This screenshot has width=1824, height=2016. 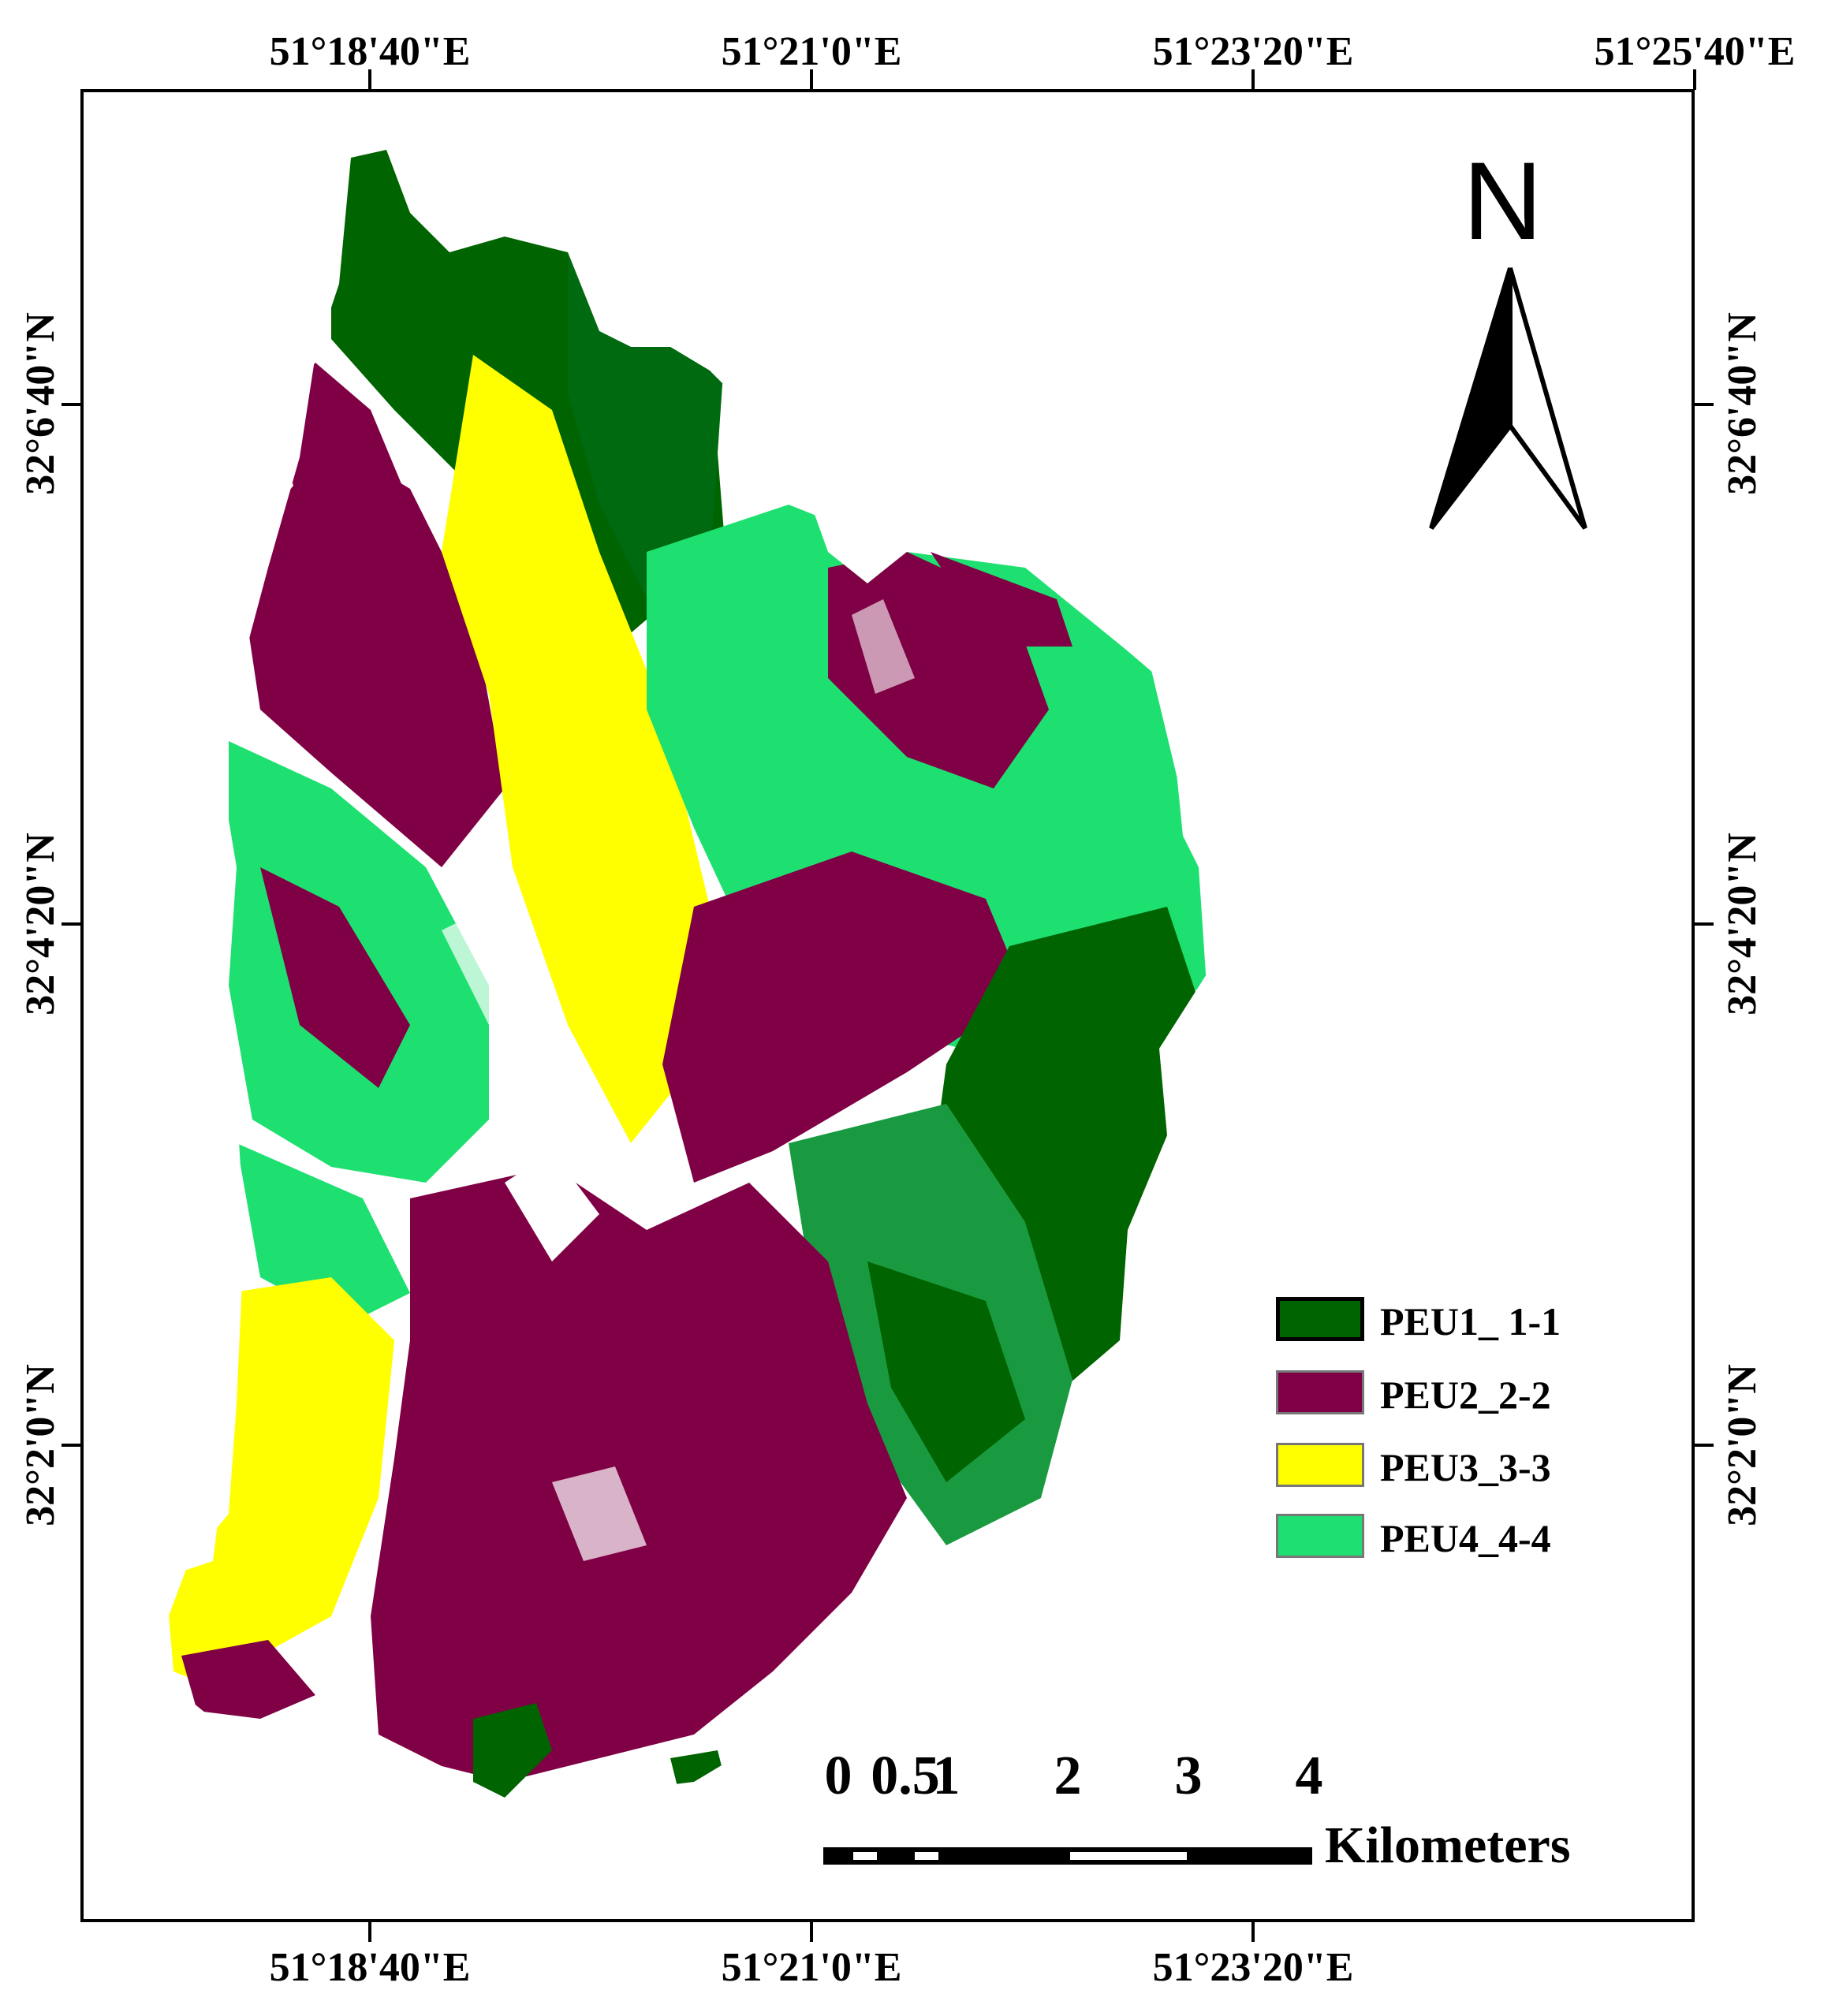 What do you see at coordinates (371, 655) in the screenshot?
I see `zone-peu2-northwest` at bounding box center [371, 655].